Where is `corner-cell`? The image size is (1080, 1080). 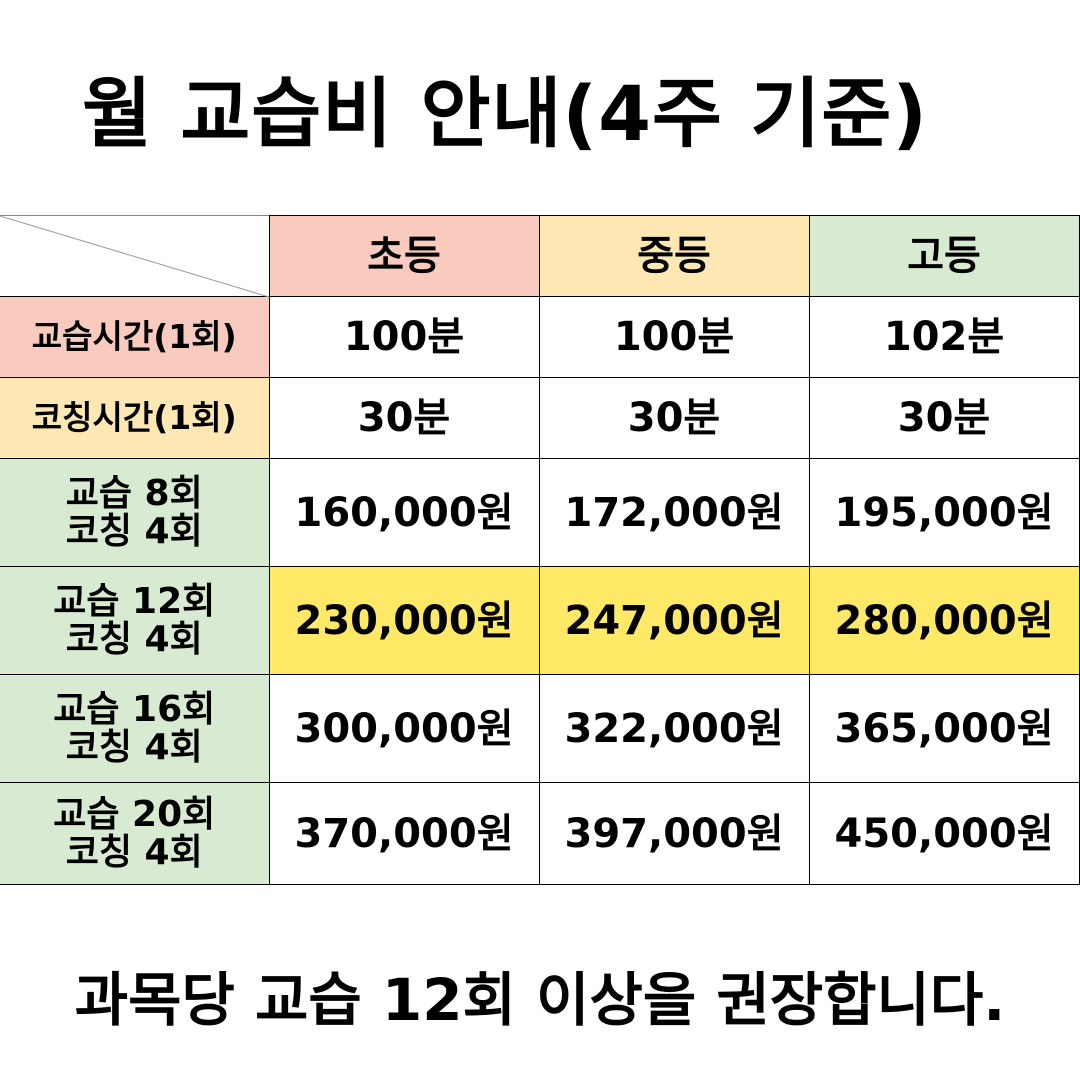 corner-cell is located at coordinates (135, 256).